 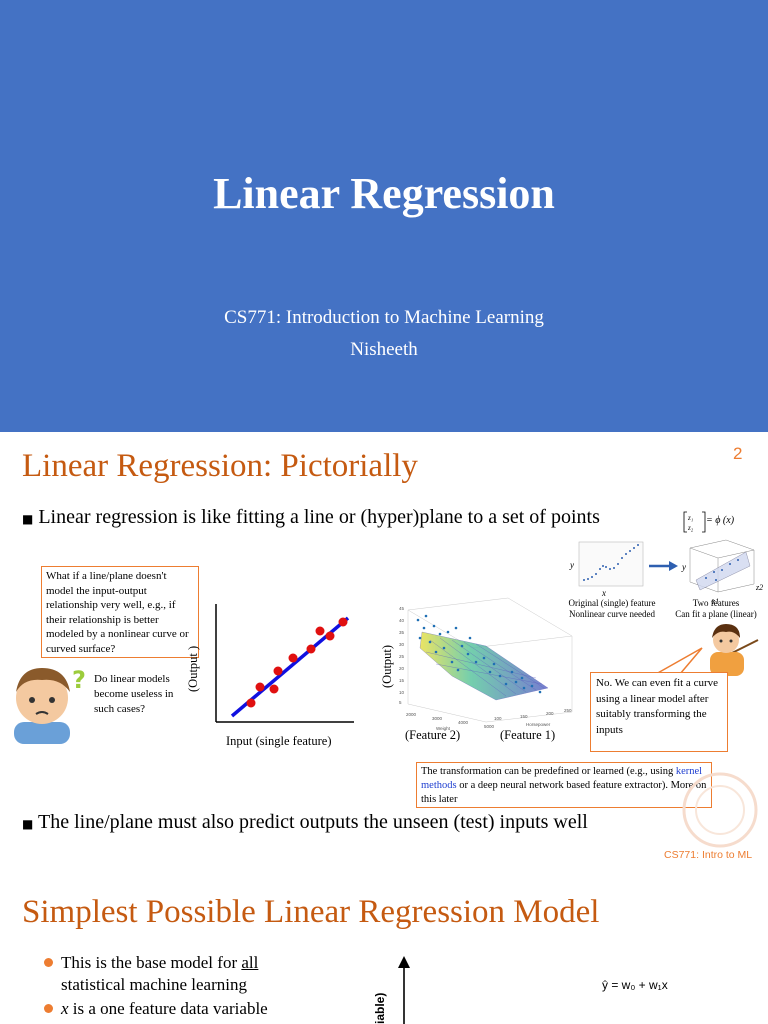 What do you see at coordinates (443, 728) in the screenshot?
I see `svg-text: Weight` at bounding box center [443, 728].